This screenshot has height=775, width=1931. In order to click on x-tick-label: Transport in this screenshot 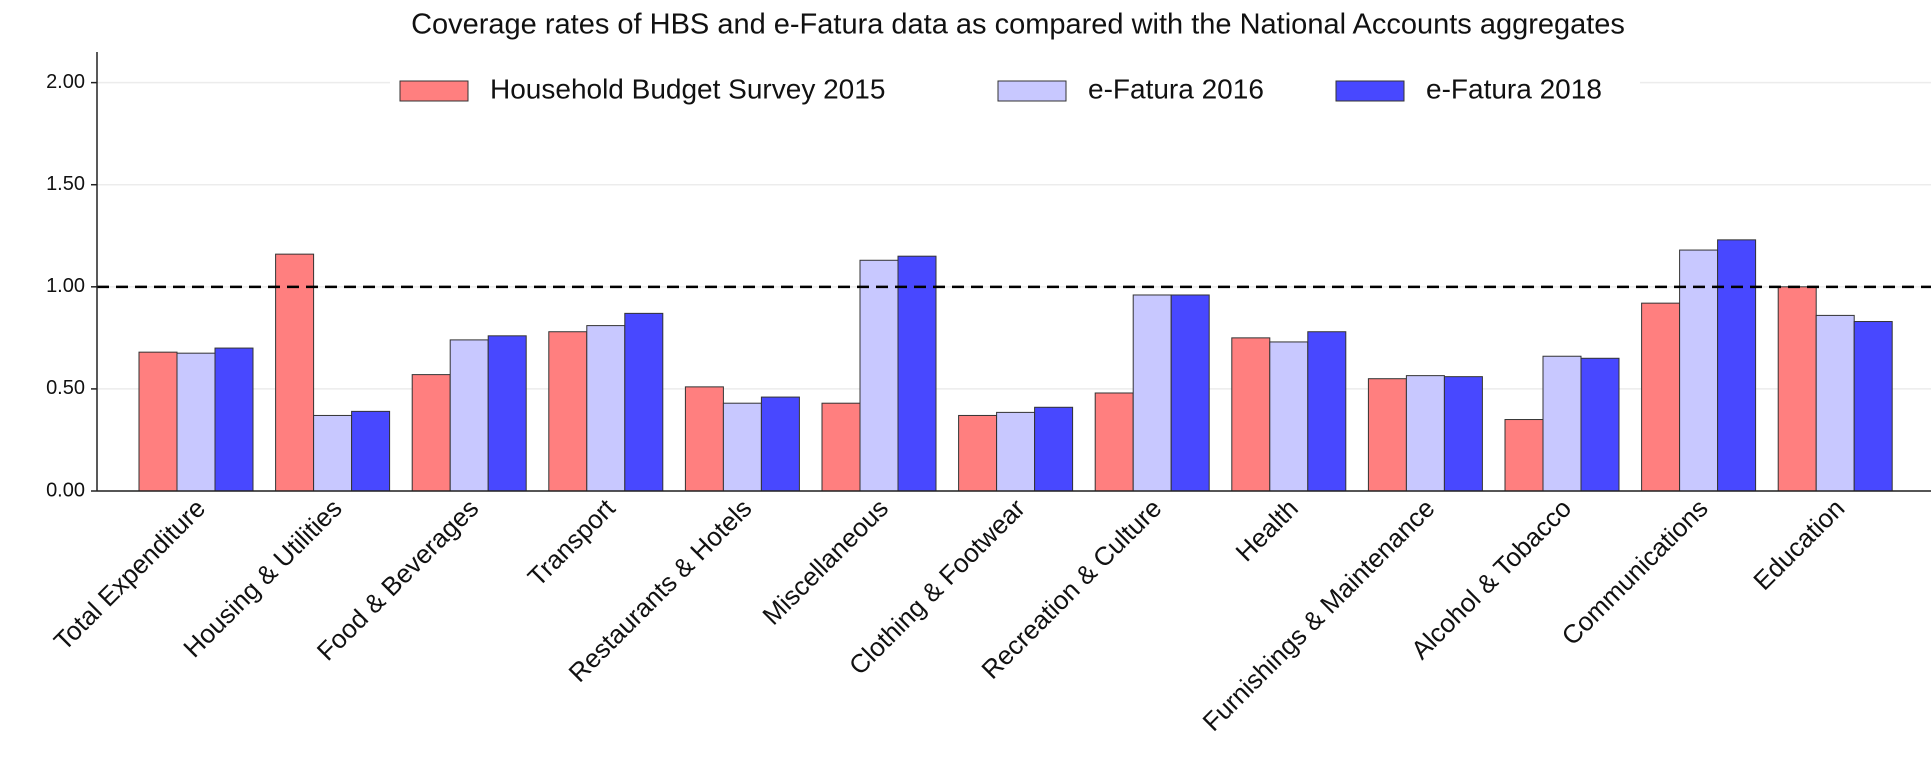, I will do `click(572, 542)`.